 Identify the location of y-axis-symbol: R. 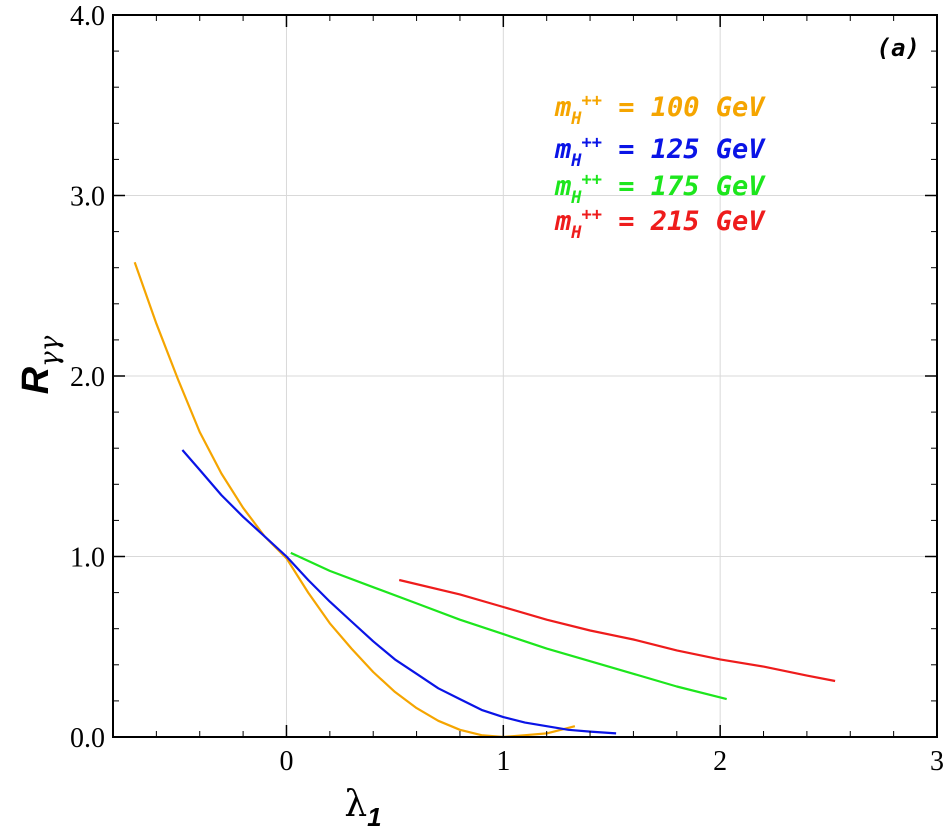
(36, 380).